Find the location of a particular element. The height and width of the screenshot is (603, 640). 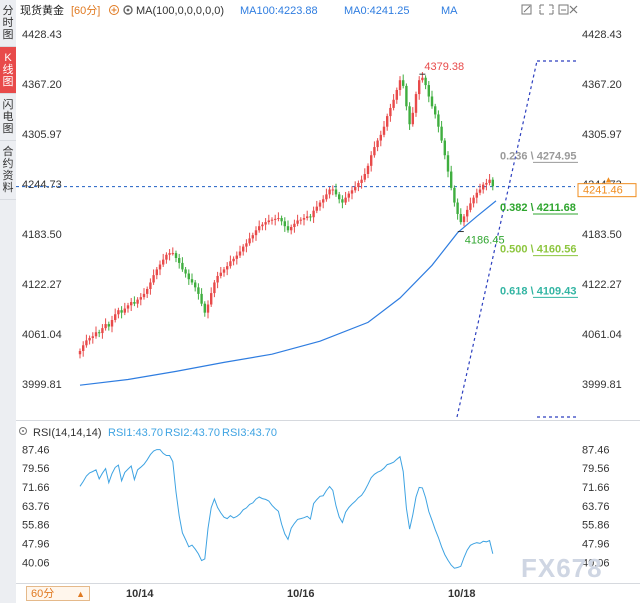

current-price-tag: 4241.46 is located at coordinates (607, 190).